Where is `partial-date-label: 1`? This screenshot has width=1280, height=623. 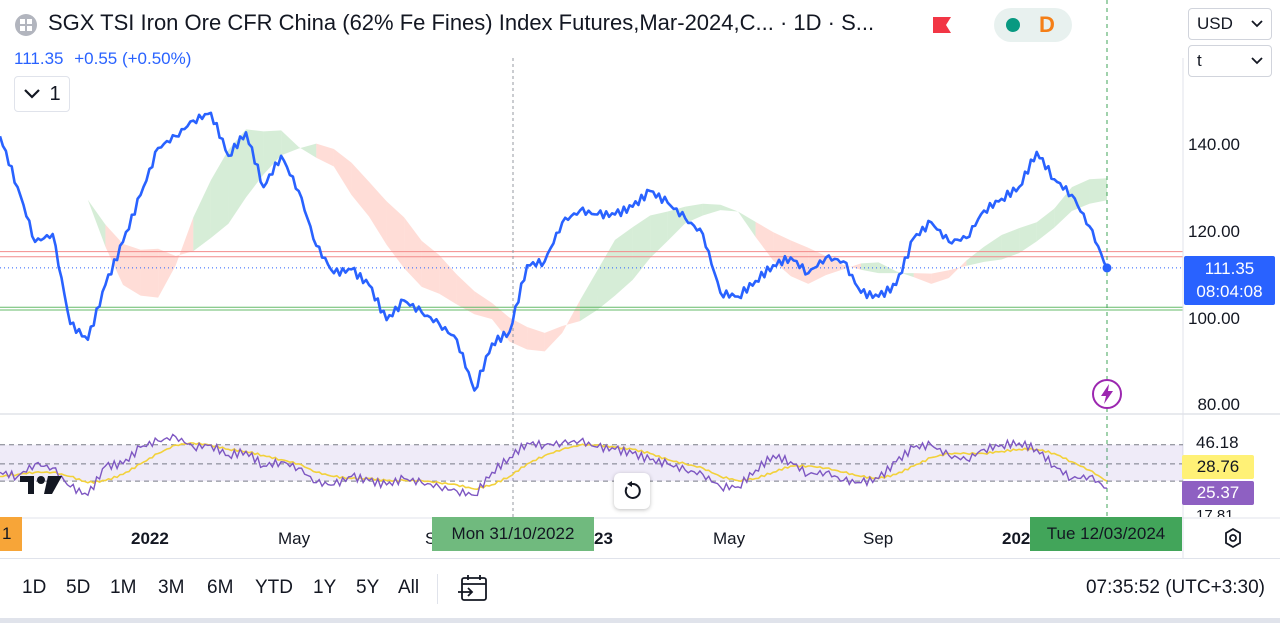 partial-date-label: 1 is located at coordinates (11, 534).